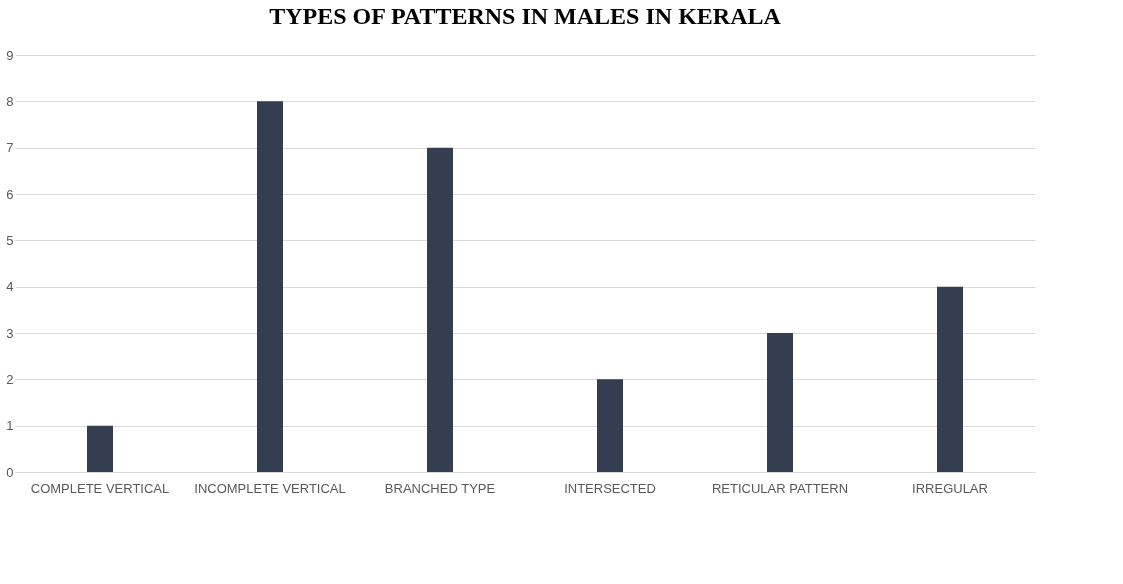 Image resolution: width=1123 pixels, height=584 pixels. What do you see at coordinates (10, 472) in the screenshot?
I see `y-tick-label: 0` at bounding box center [10, 472].